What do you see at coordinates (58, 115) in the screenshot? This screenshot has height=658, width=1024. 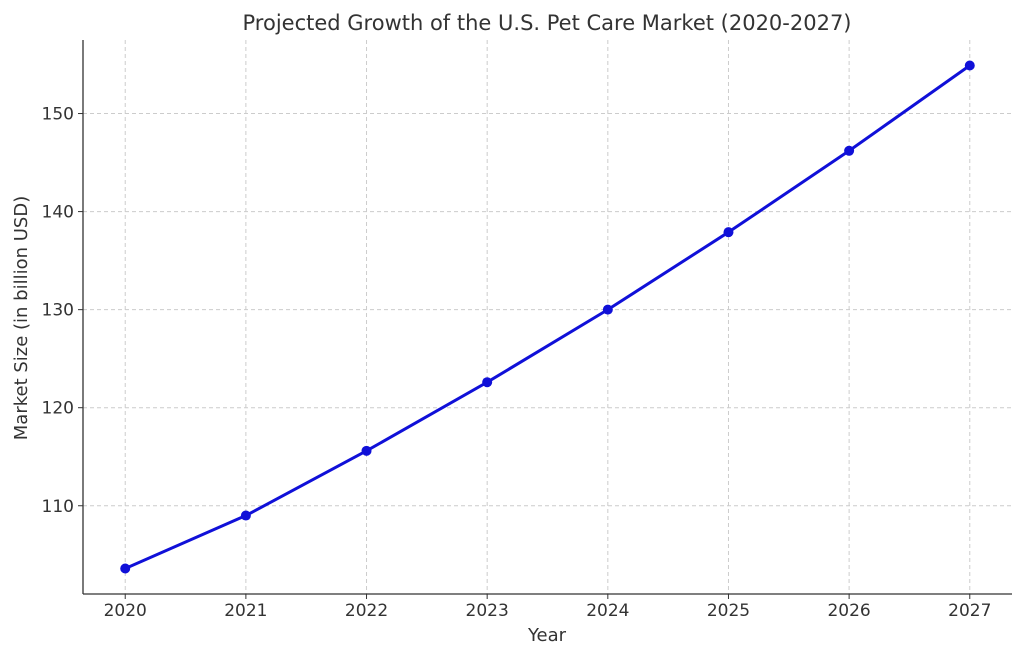 I see `y-tick-label: 150` at bounding box center [58, 115].